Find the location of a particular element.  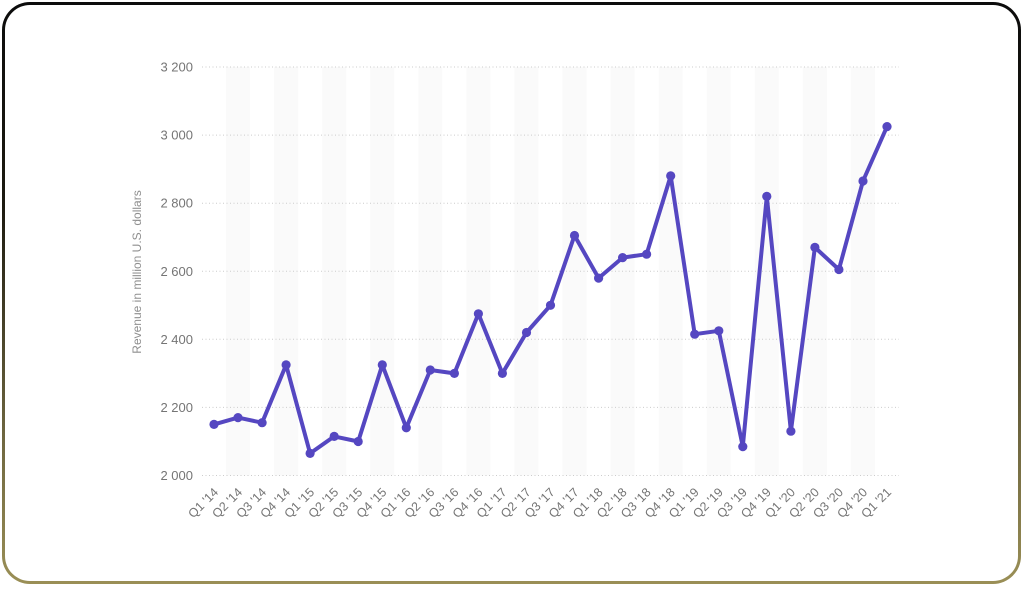

y-axis-title: Revenue in million U.S. dollars is located at coordinates (137, 271).